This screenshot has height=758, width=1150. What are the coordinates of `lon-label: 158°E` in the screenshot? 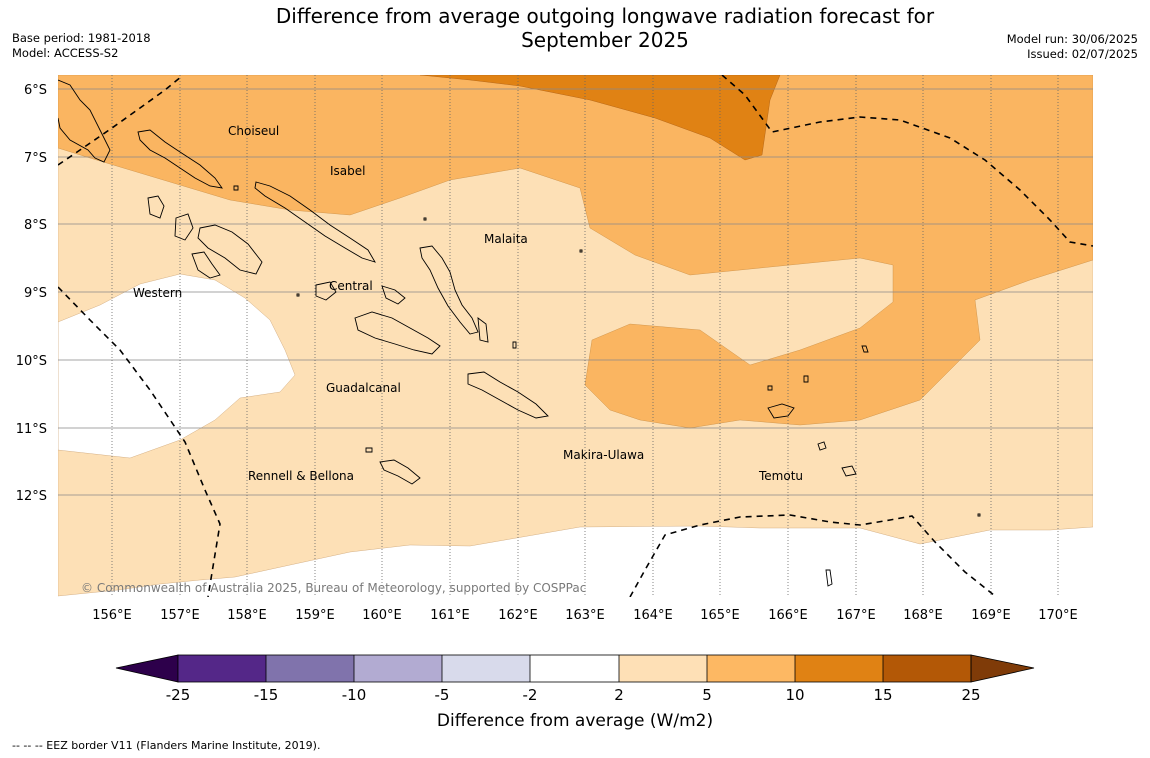 It's located at (247, 615).